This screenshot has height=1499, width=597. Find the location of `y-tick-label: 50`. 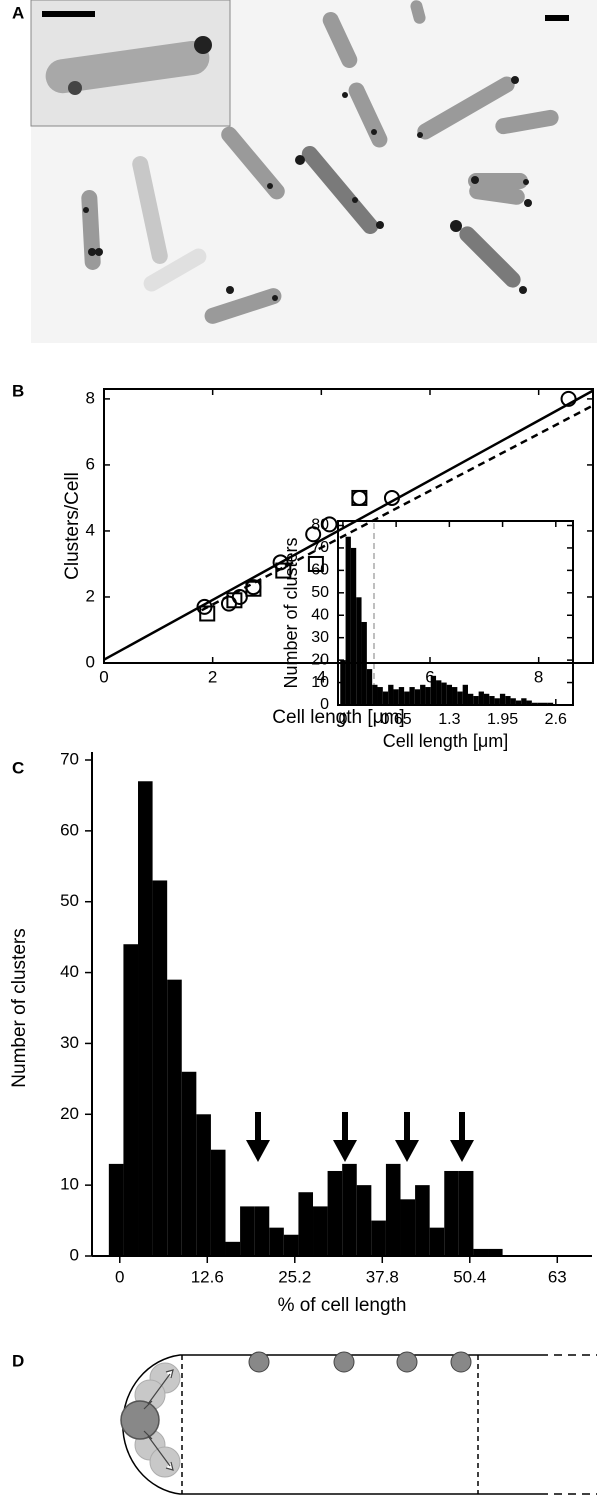

y-tick-label: 50 is located at coordinates (320, 592).